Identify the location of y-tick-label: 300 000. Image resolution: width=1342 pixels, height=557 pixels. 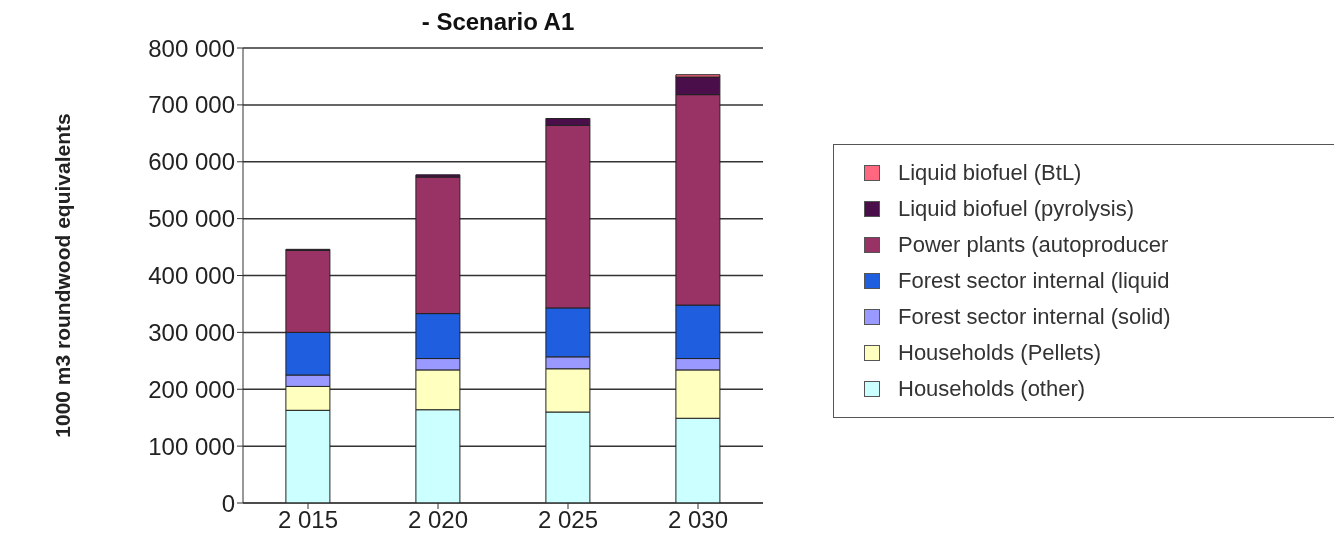
(191, 332).